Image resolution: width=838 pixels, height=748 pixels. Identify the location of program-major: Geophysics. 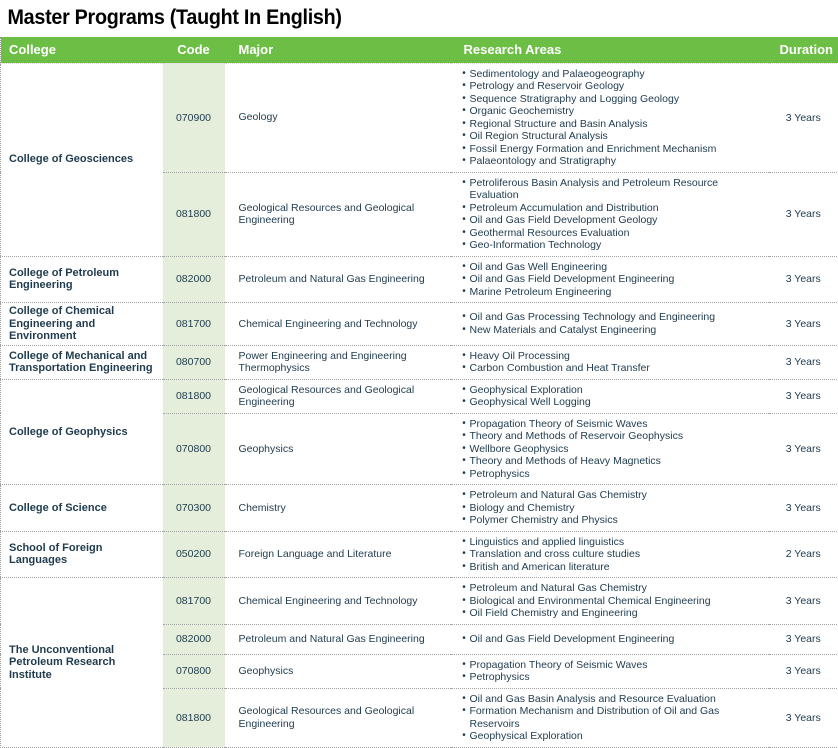
(338, 671).